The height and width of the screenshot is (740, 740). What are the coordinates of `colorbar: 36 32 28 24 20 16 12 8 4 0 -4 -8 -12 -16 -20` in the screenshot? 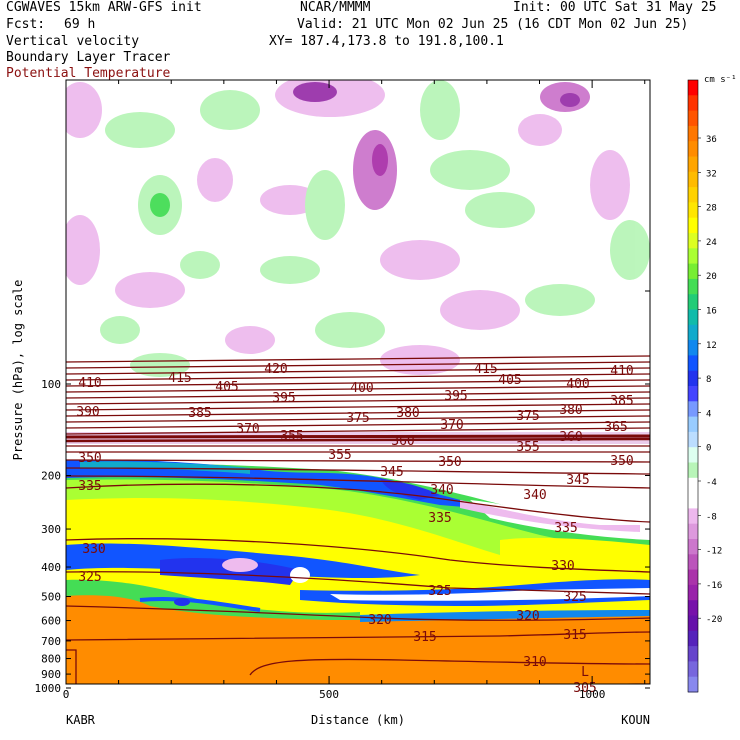 It's located at (704, 386).